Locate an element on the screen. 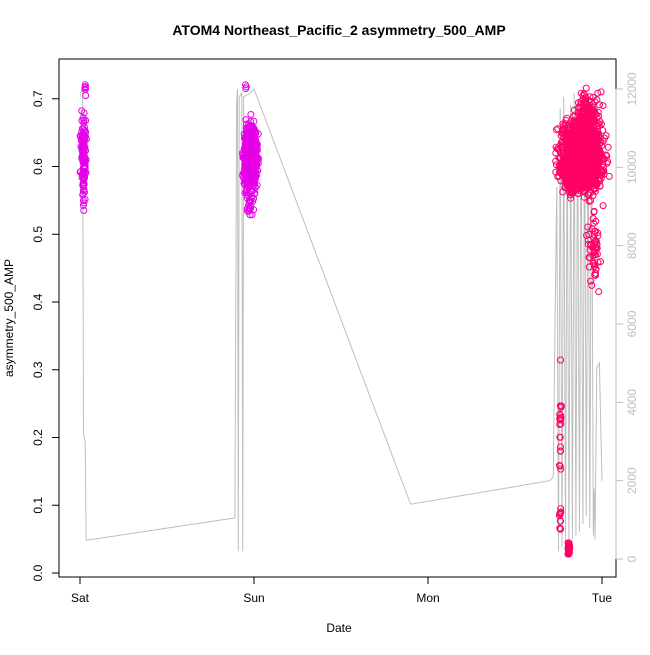  x-axis-label: Date is located at coordinates (339, 628).